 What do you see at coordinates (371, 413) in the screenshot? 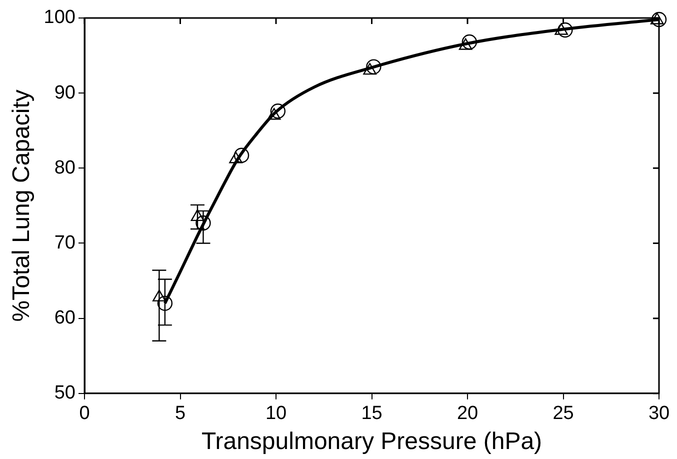
I see `x-tick-label: 15` at bounding box center [371, 413].